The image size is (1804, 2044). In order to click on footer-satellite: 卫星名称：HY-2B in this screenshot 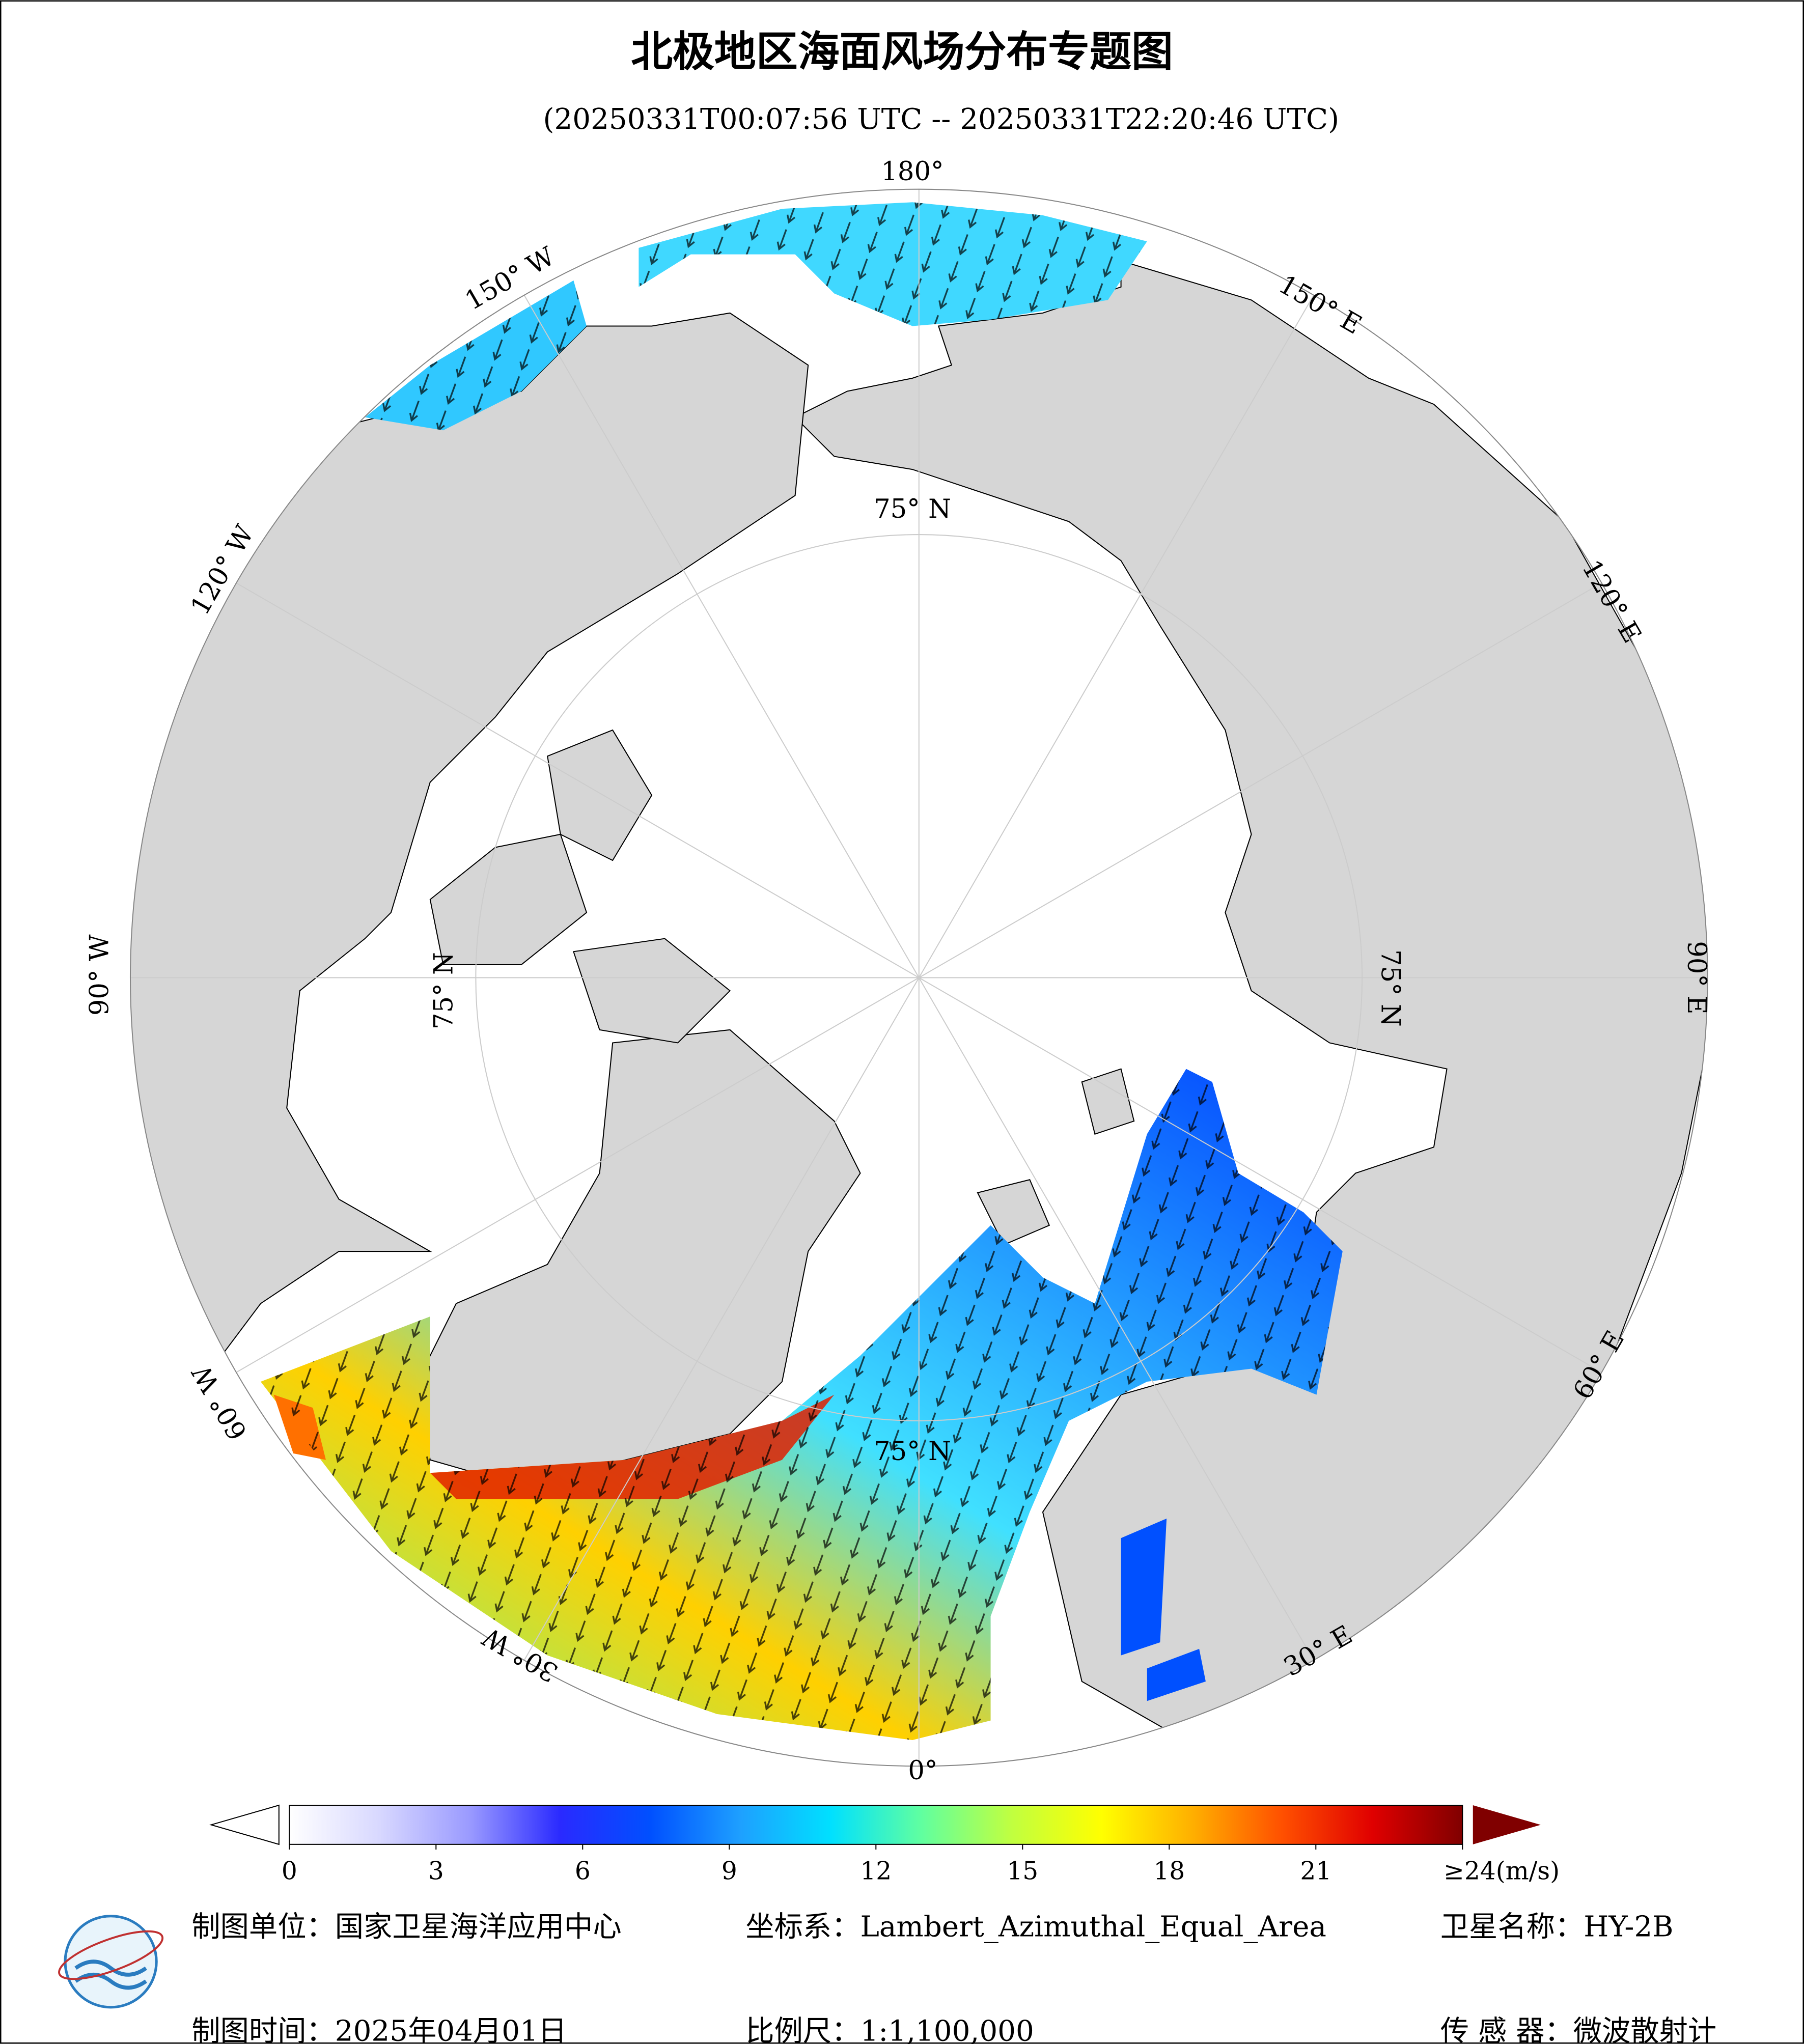, I will do `click(1557, 1927)`.